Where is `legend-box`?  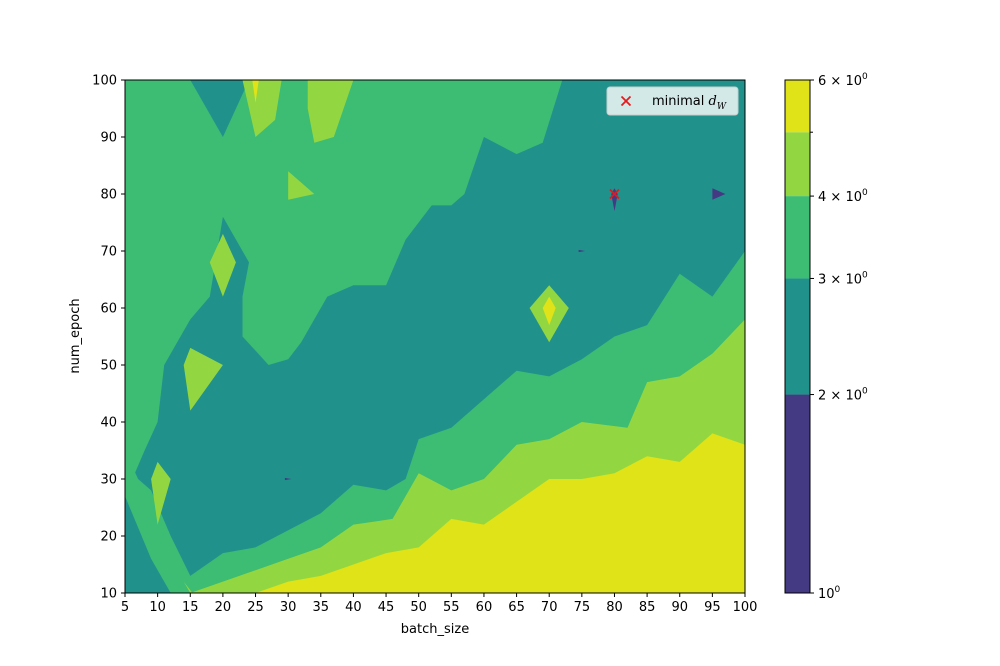
legend-box is located at coordinates (672, 101).